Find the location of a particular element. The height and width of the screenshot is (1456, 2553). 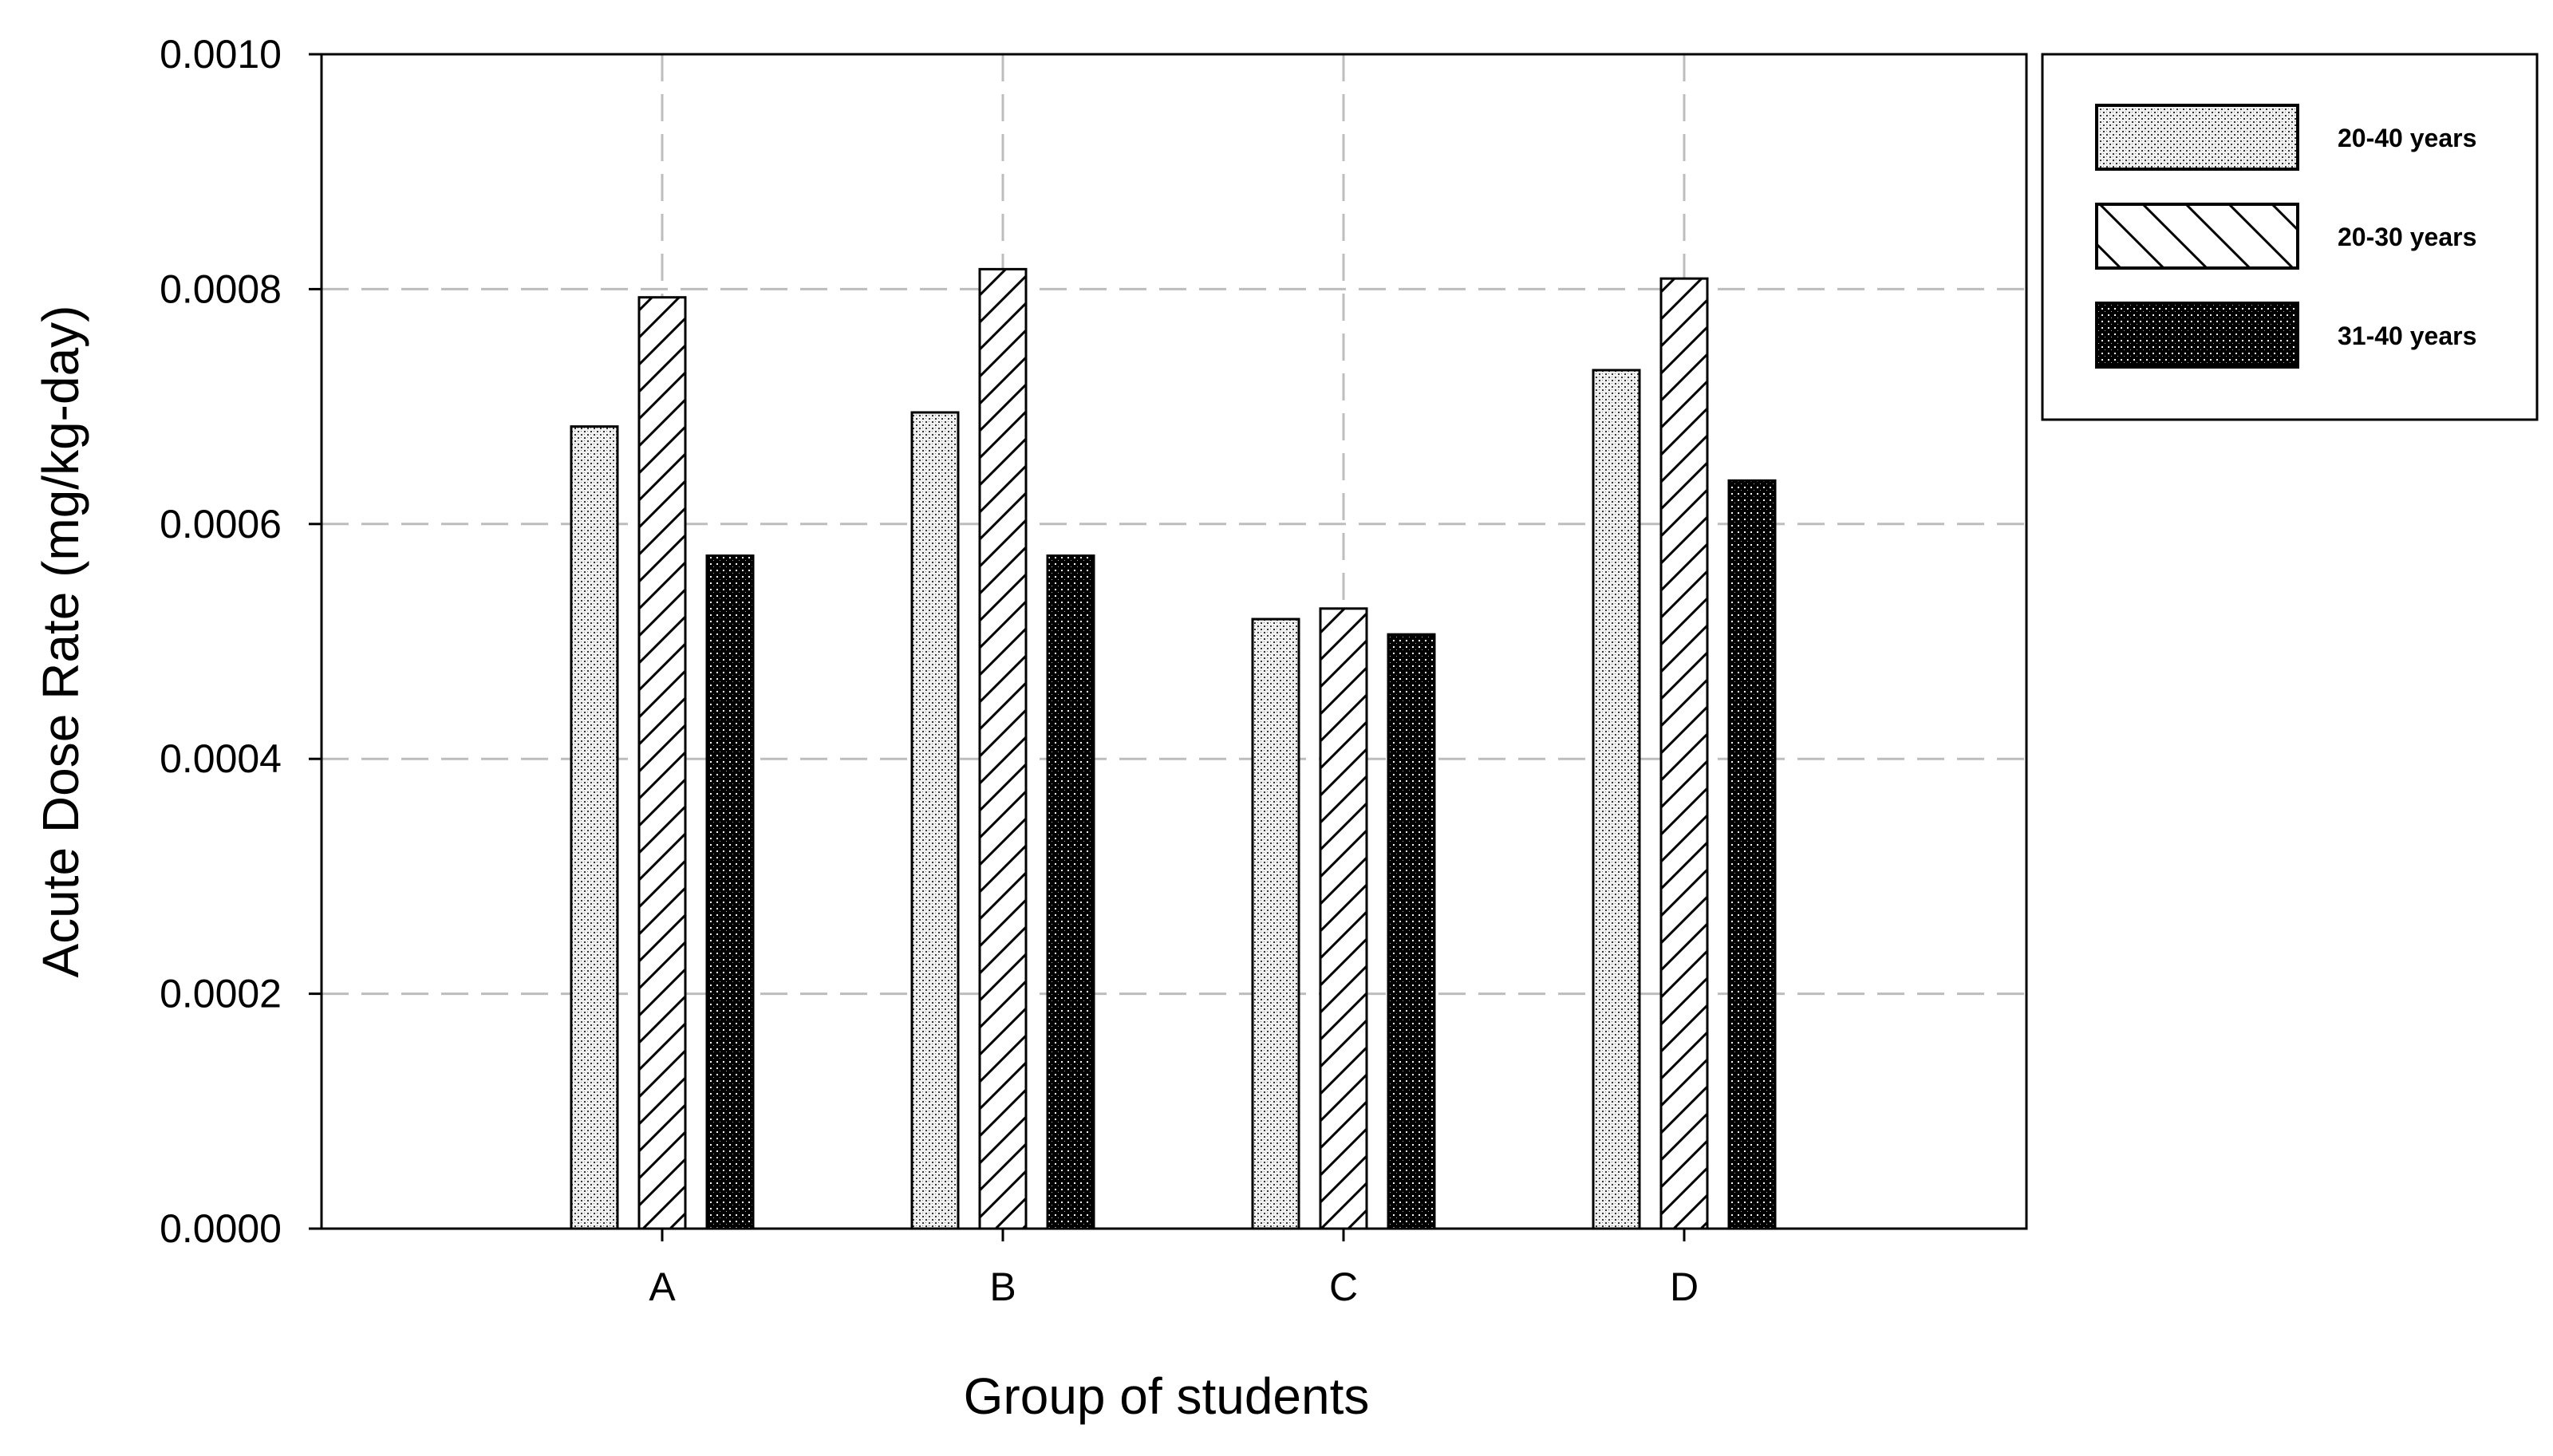

bar-B-20-30-years is located at coordinates (1003, 748).